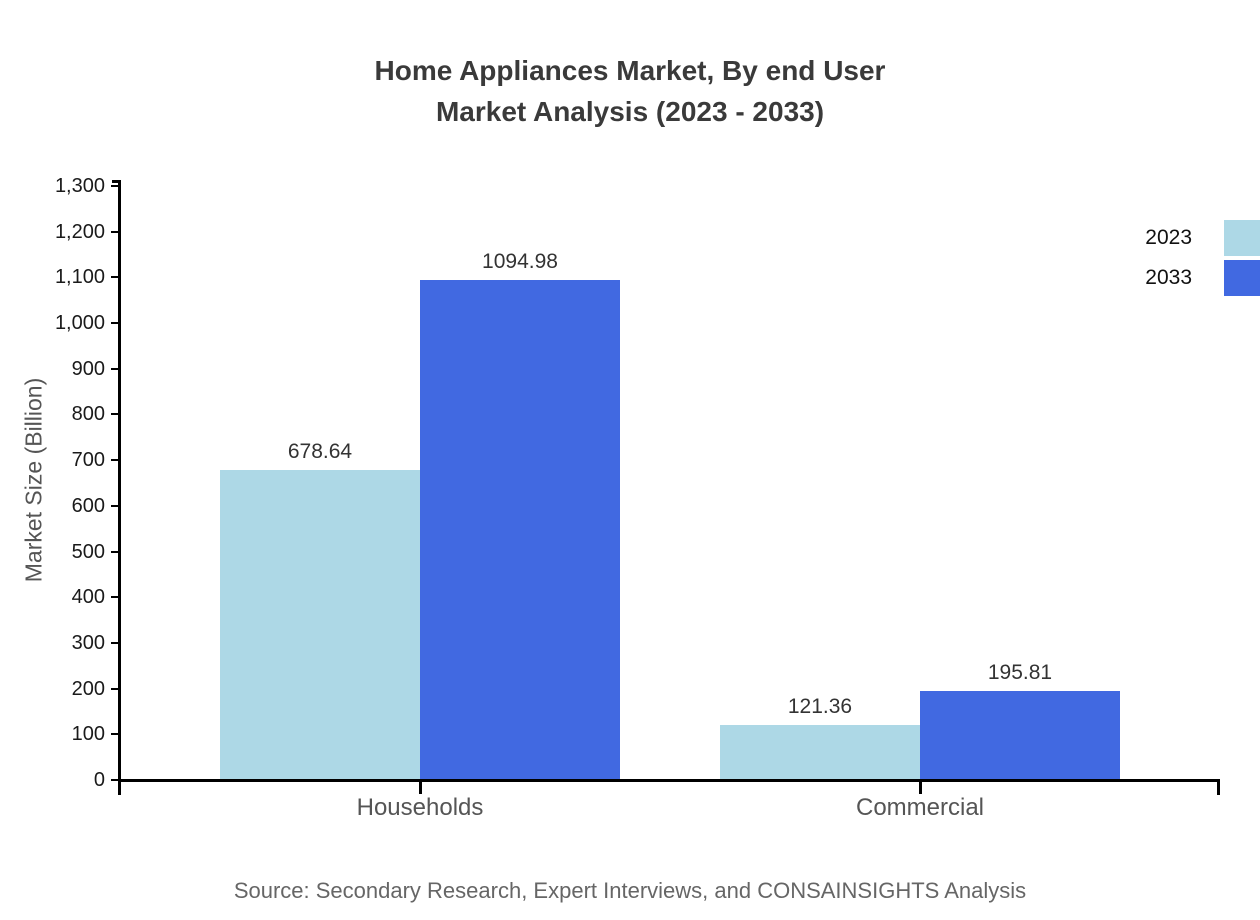 Image resolution: width=1260 pixels, height=920 pixels. What do you see at coordinates (1020, 734) in the screenshot?
I see `bar-2033-commercial` at bounding box center [1020, 734].